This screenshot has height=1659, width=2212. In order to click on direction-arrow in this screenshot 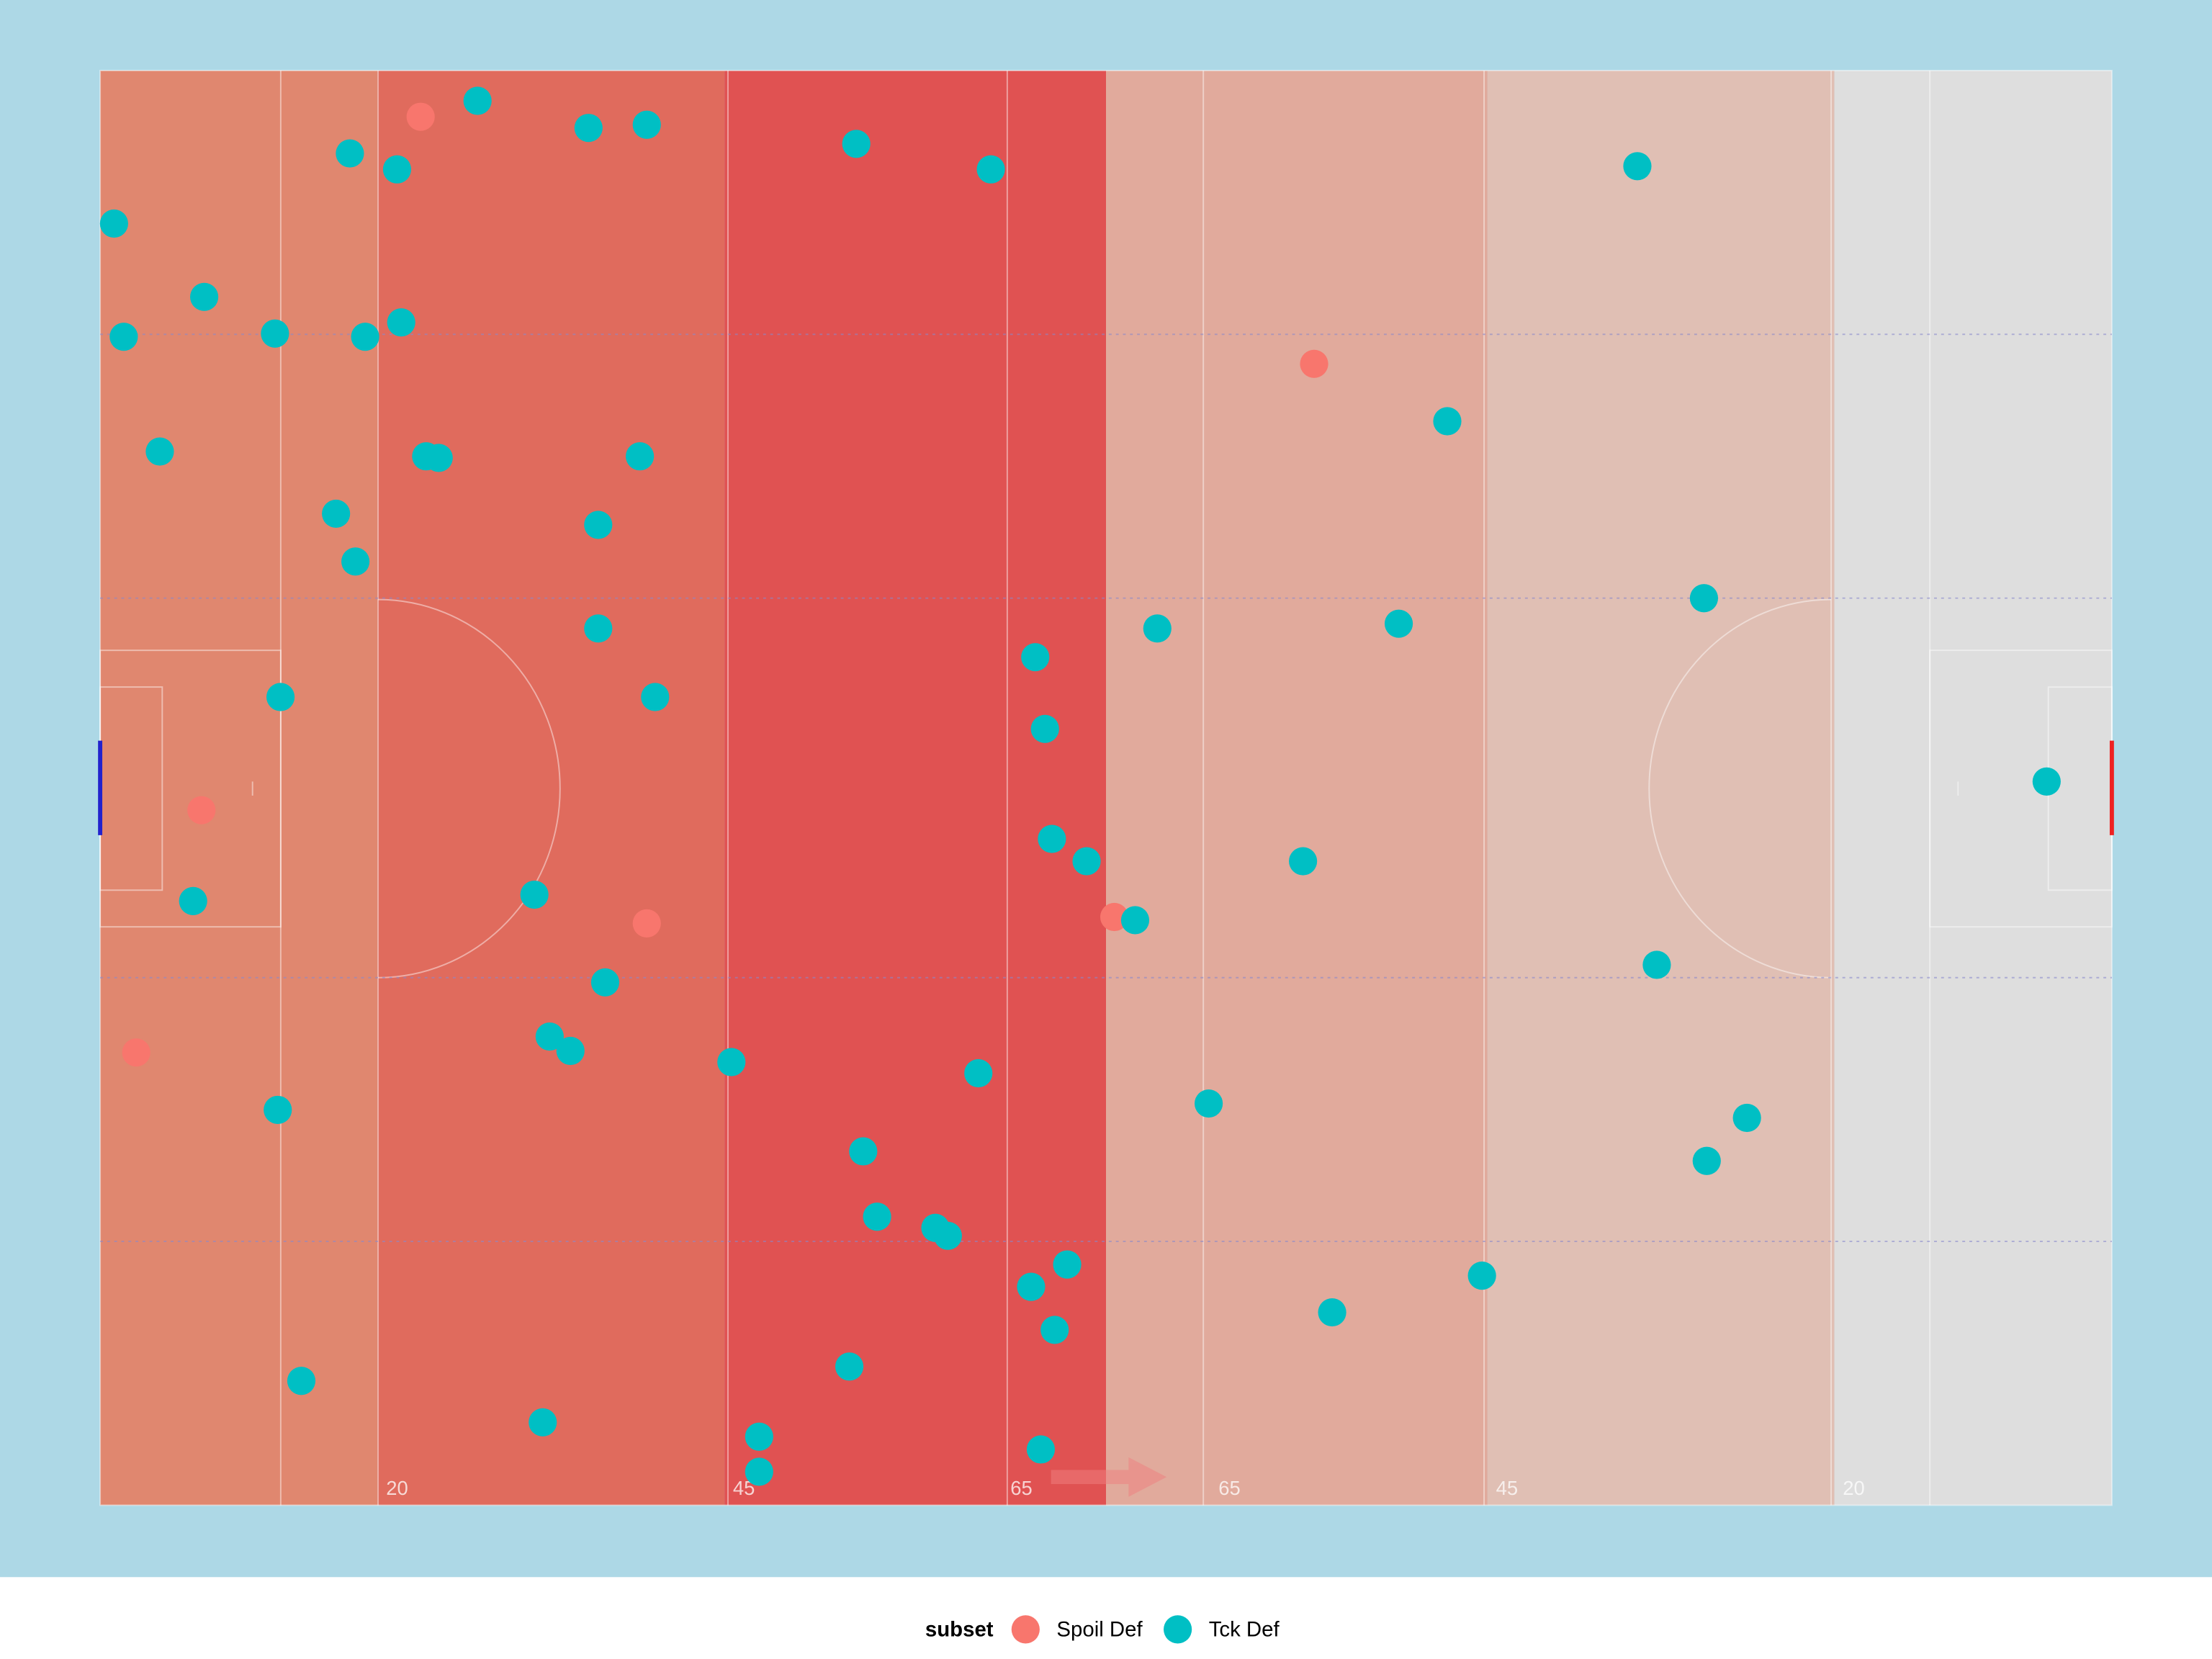, I will do `click(1109, 1477)`.